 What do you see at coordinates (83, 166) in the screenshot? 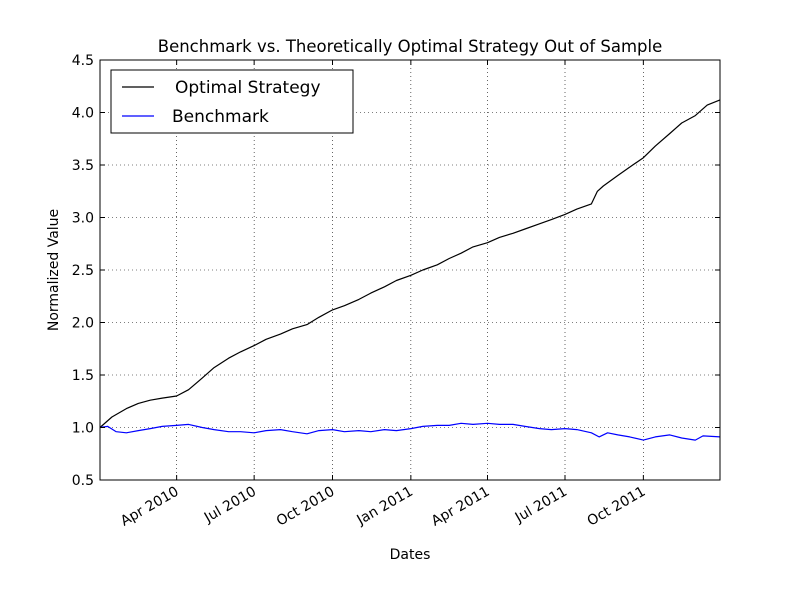
I see `y-tick-label: 3.5` at bounding box center [83, 166].